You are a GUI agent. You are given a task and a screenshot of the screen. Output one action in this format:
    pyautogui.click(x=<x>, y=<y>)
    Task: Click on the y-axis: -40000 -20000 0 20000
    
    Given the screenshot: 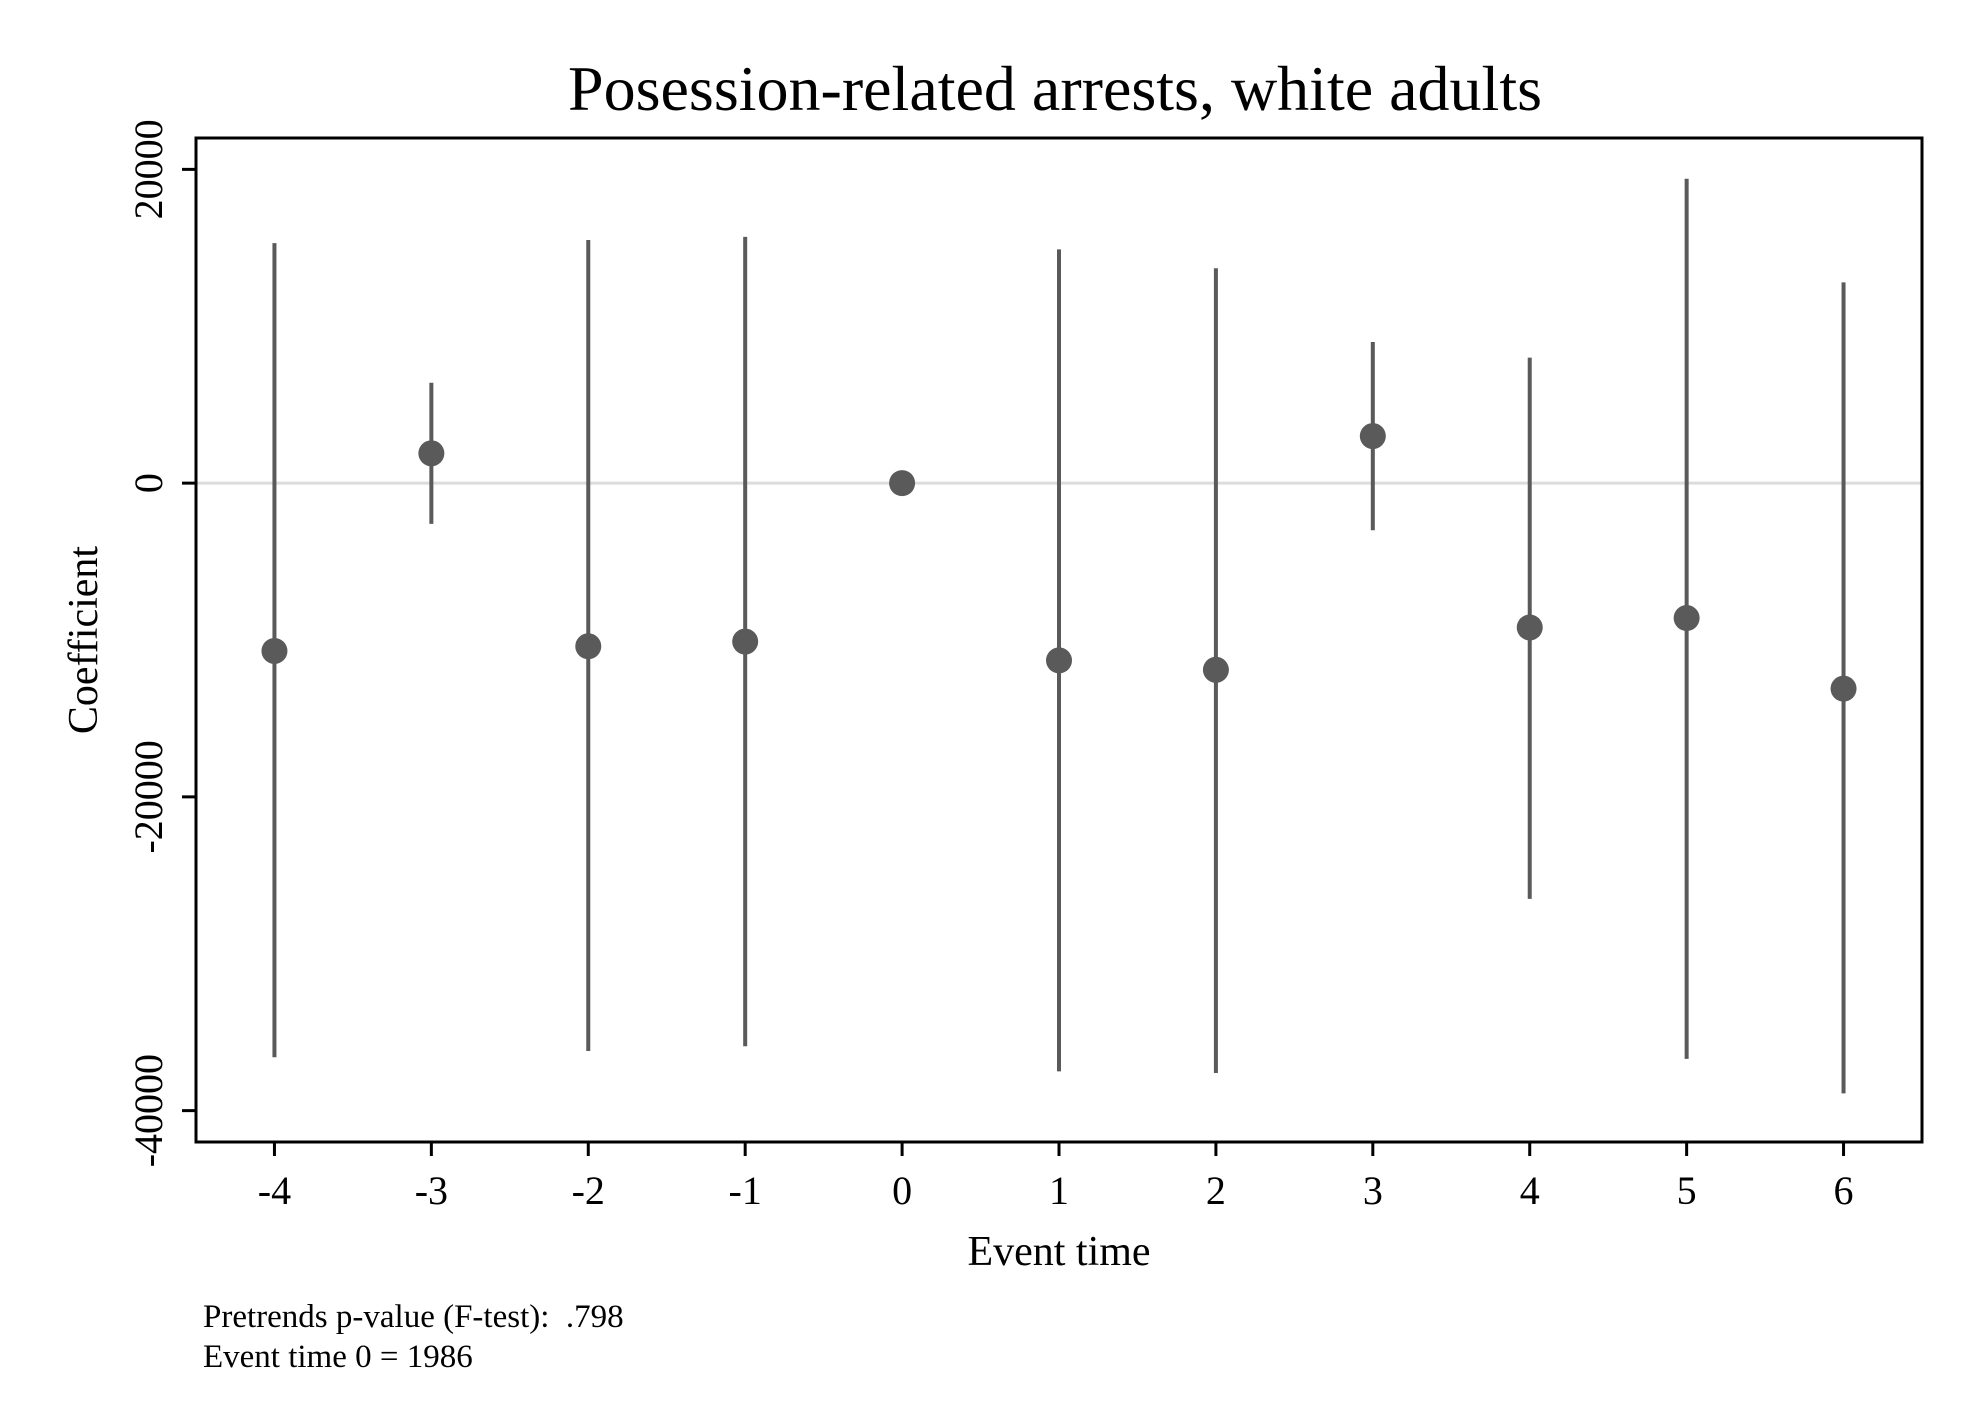 What is the action you would take?
    pyautogui.click(x=161, y=643)
    